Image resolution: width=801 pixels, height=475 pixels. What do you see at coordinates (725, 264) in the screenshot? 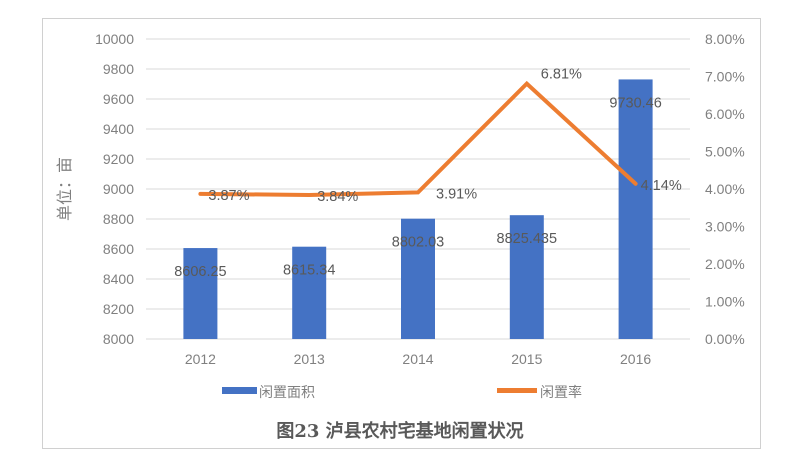
I see `y2-tick-label: 2.00%` at bounding box center [725, 264].